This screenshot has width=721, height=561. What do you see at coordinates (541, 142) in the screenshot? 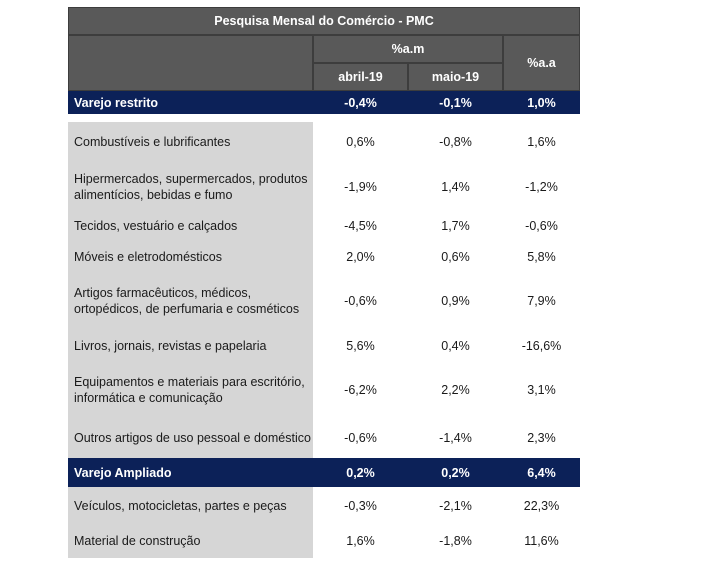
I see `value-annual: 1,6%` at bounding box center [541, 142].